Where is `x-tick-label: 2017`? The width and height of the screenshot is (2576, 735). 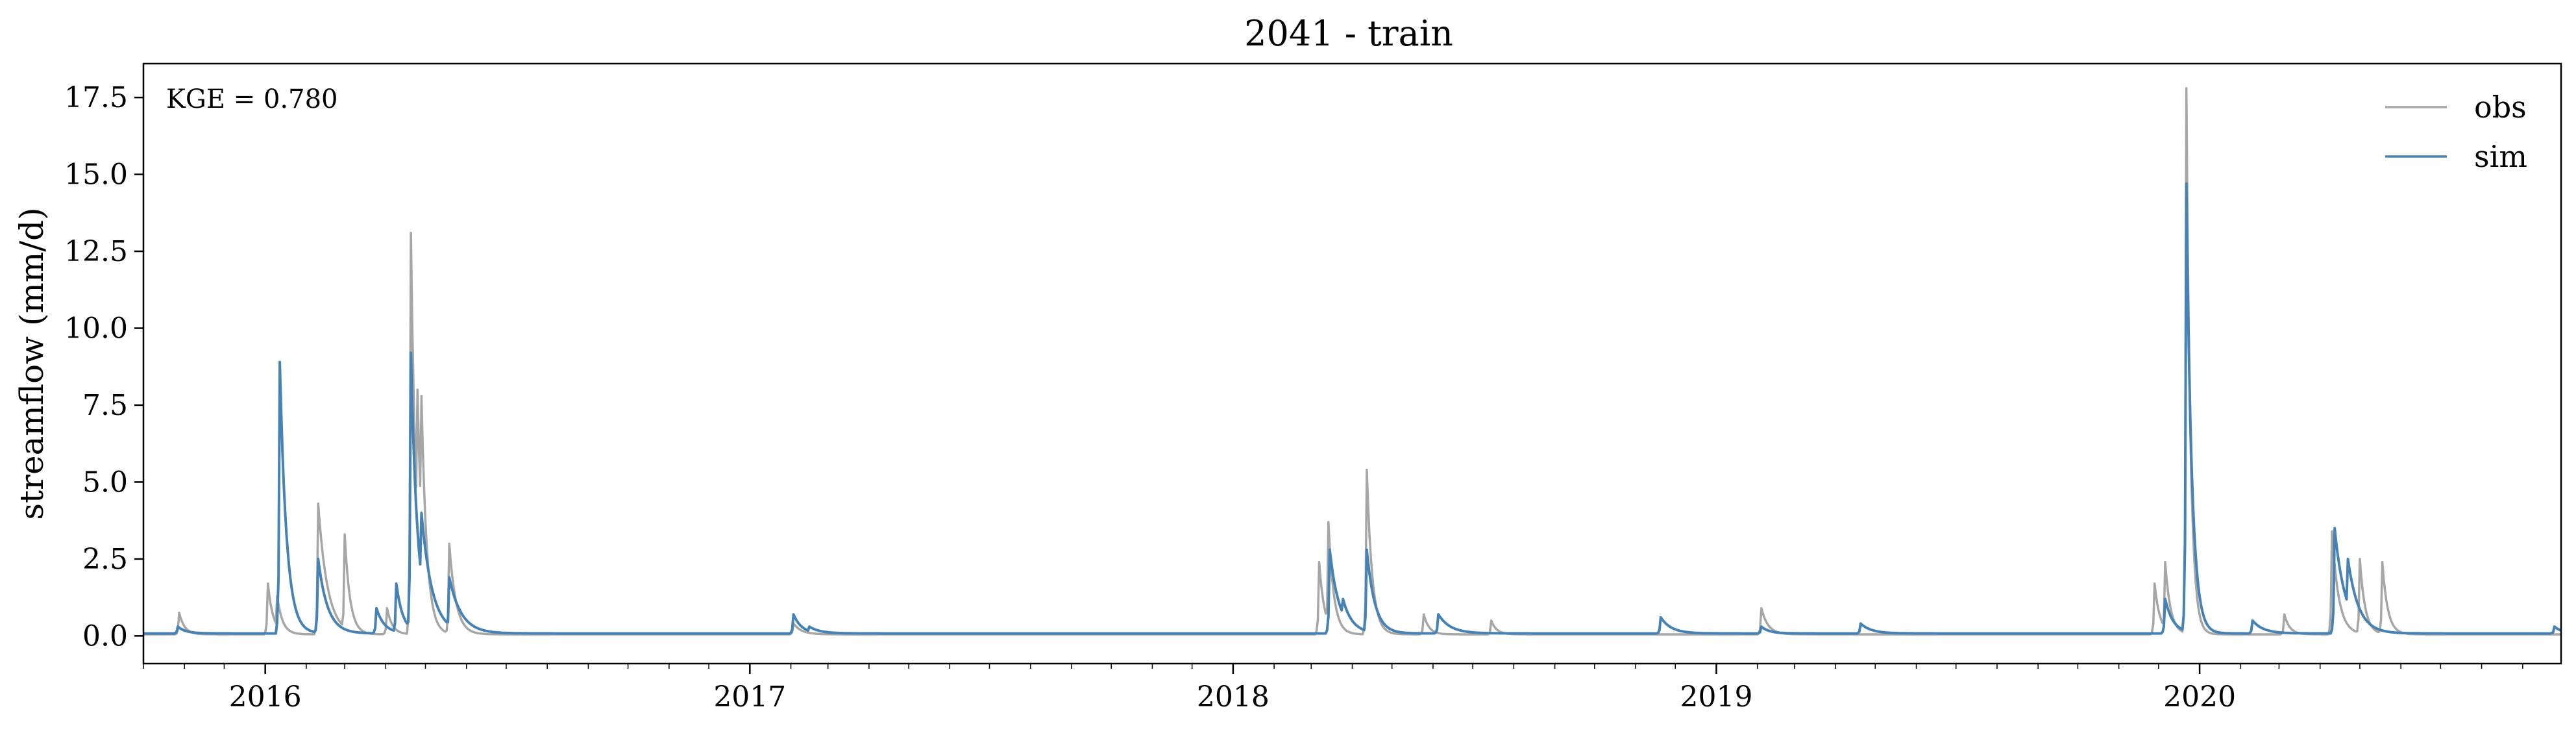
x-tick-label: 2017 is located at coordinates (749, 697).